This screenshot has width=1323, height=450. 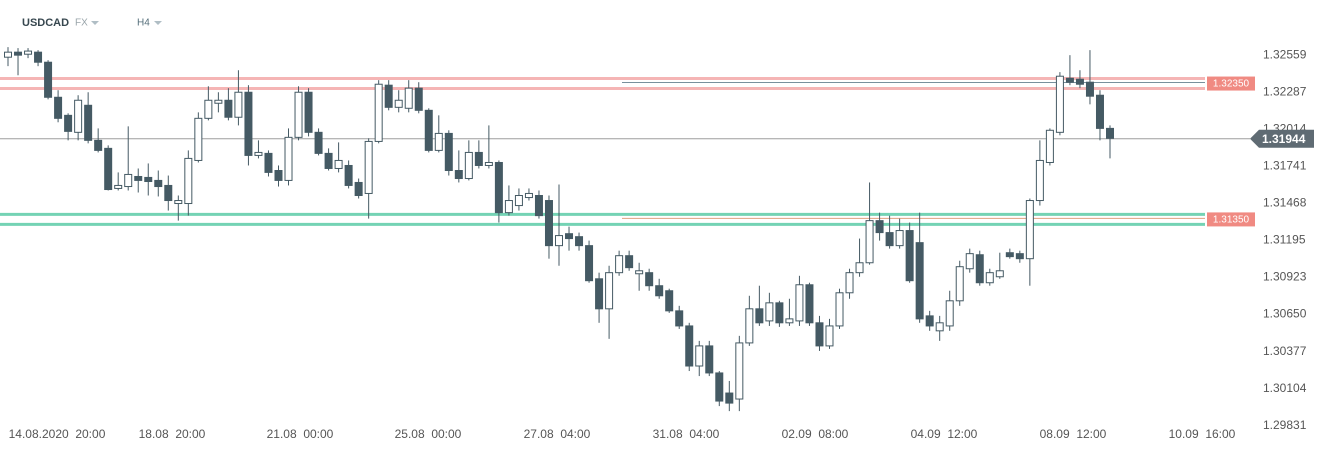 I want to click on x-tick-label: 31.08 04:00, so click(x=686, y=434).